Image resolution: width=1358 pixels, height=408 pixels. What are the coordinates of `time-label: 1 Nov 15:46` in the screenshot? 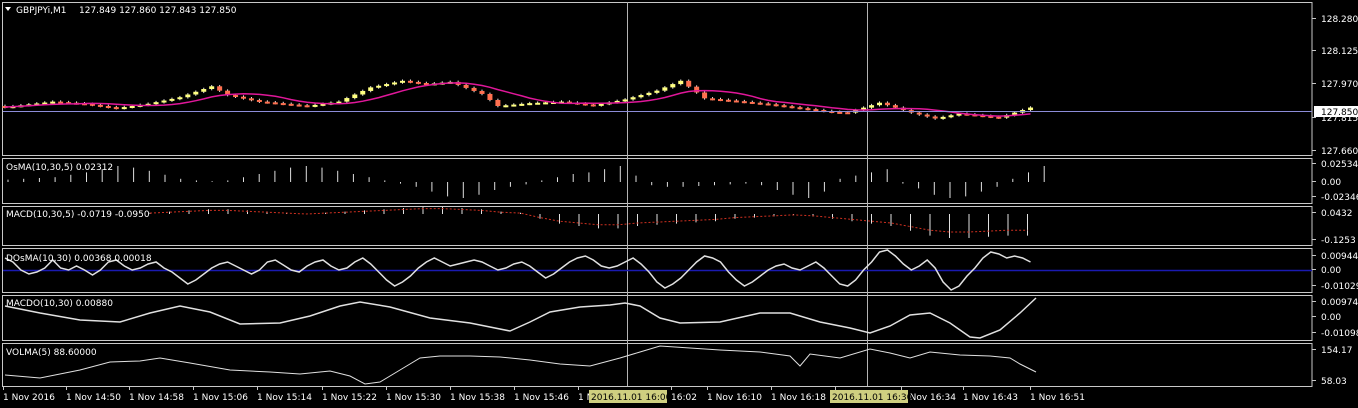 It's located at (541, 398).